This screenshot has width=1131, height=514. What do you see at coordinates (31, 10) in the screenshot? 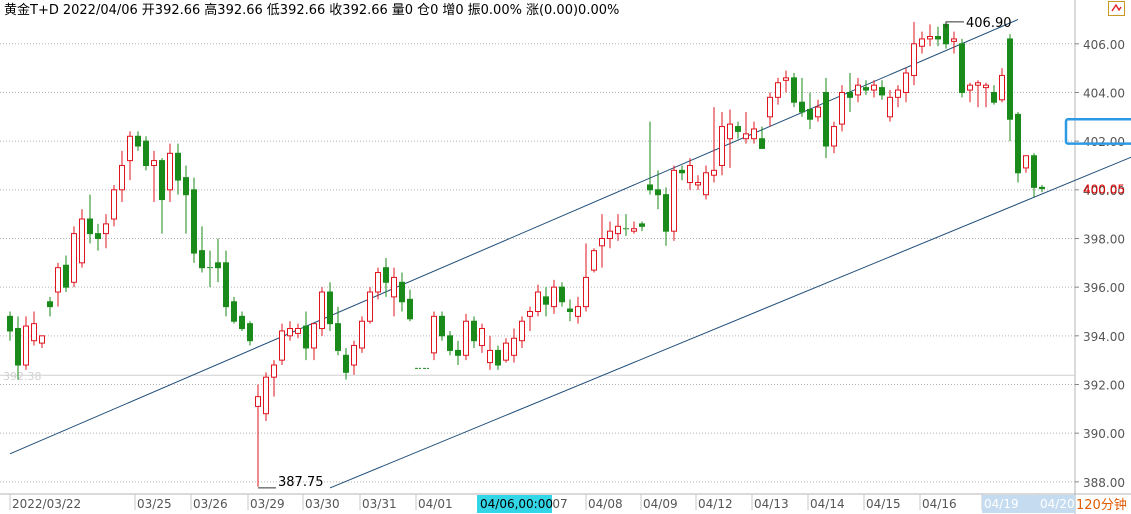
I see `symbol-name: 黄金T+D` at bounding box center [31, 10].